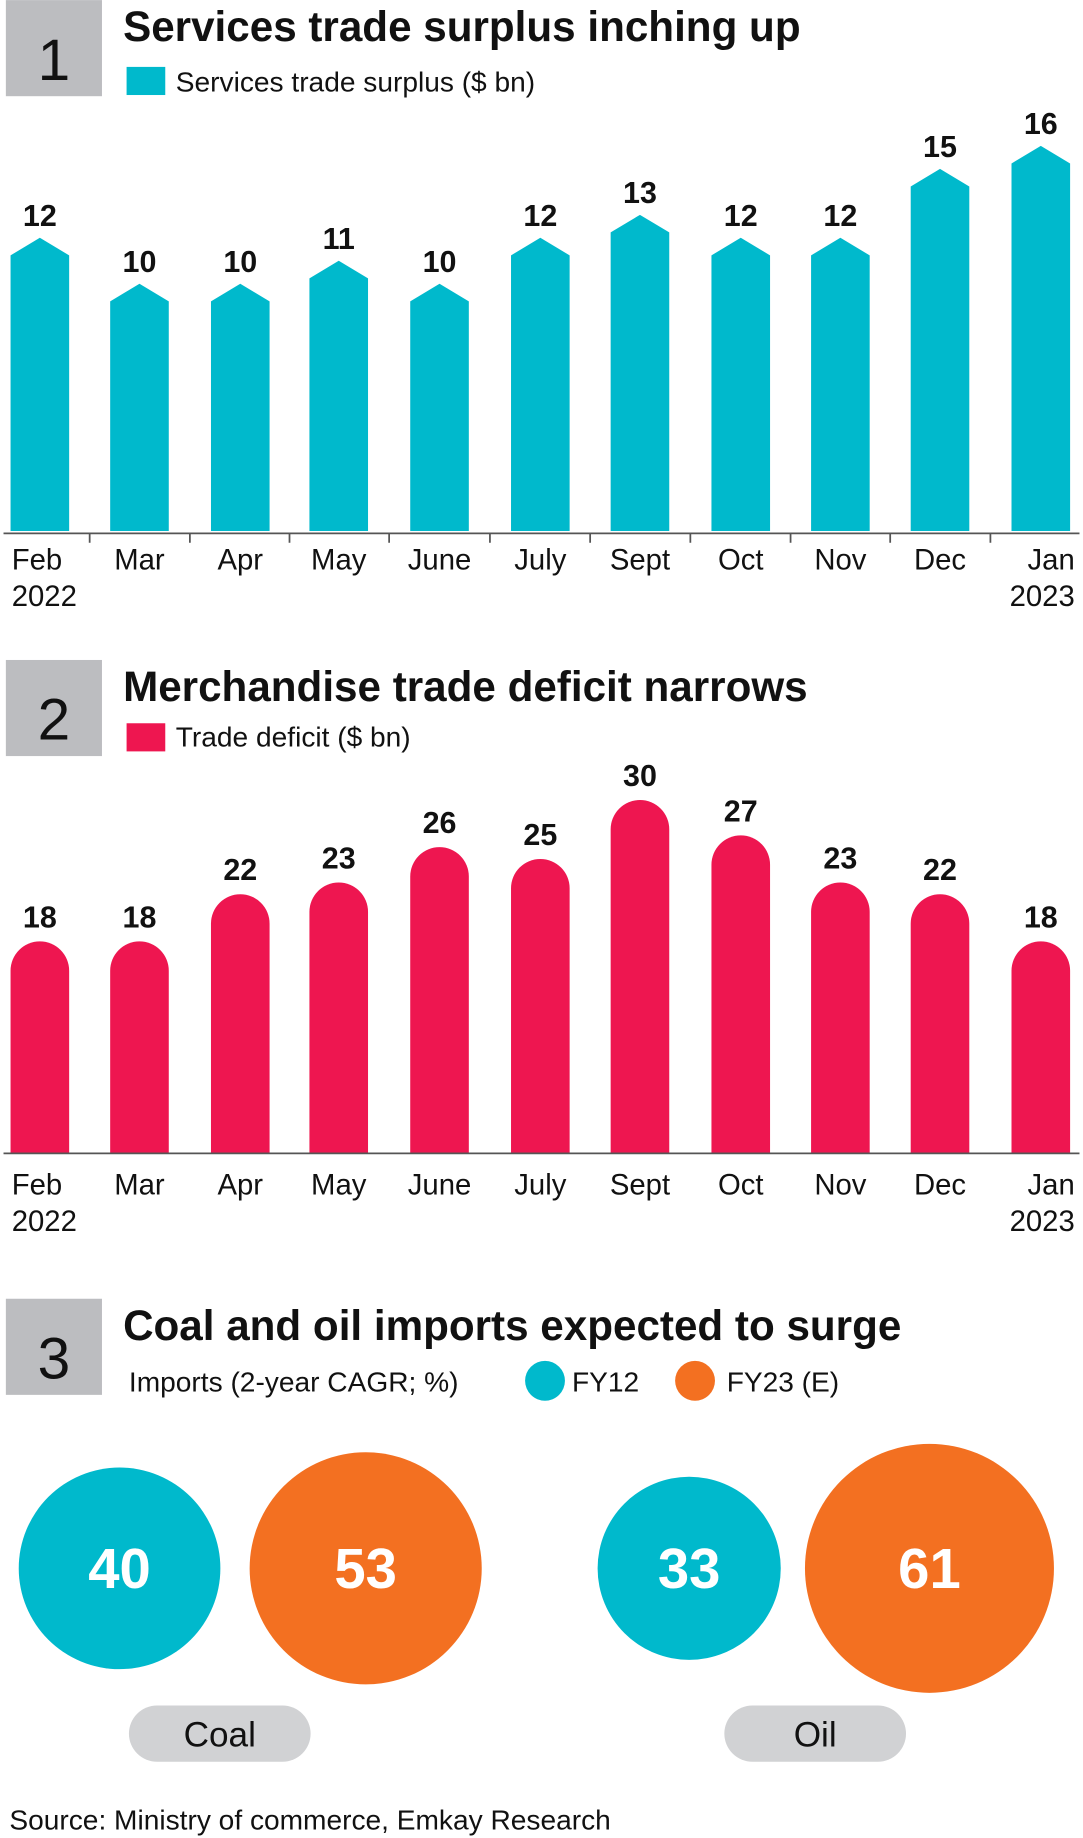 The image size is (1083, 1838). What do you see at coordinates (605, 1381) in the screenshot?
I see `legend-label: FY12` at bounding box center [605, 1381].